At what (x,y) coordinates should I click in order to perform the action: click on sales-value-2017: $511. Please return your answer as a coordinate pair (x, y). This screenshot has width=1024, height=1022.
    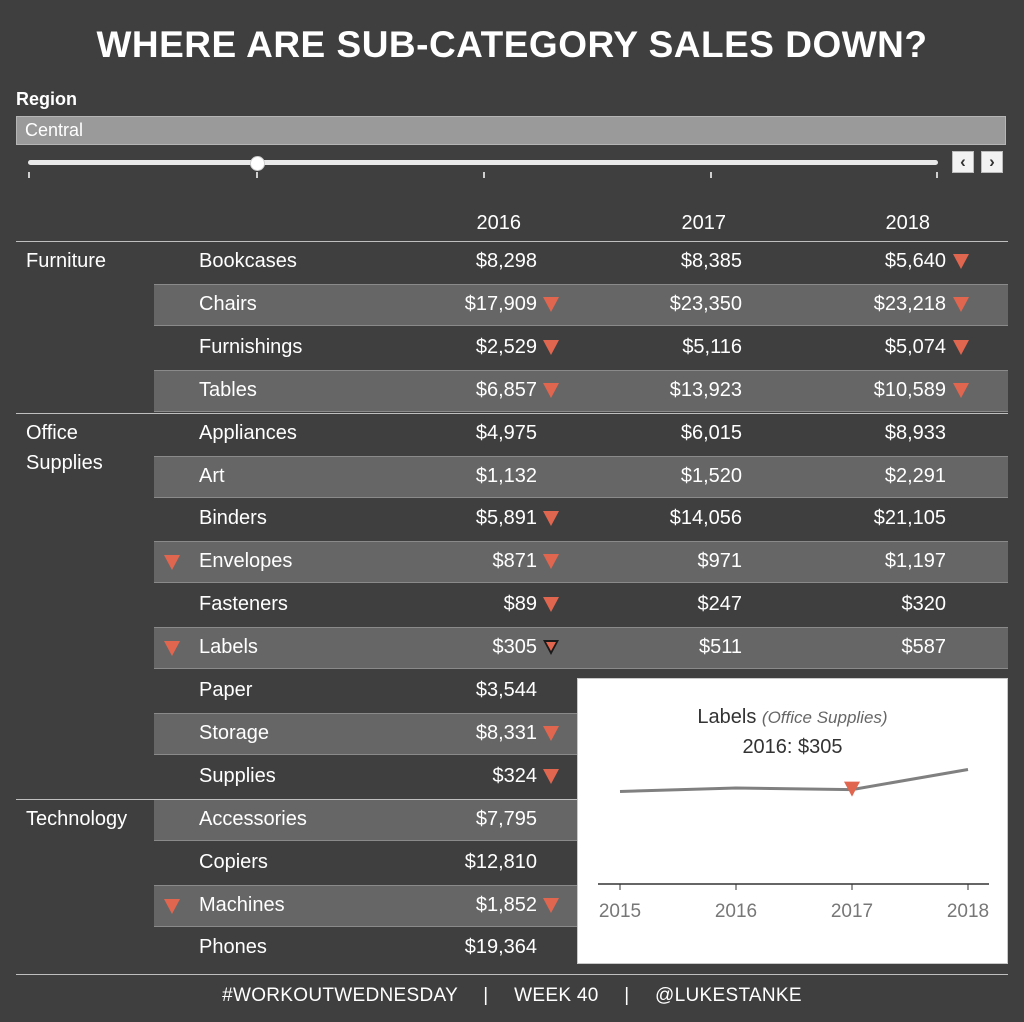
    Looking at the image, I should click on (720, 647).